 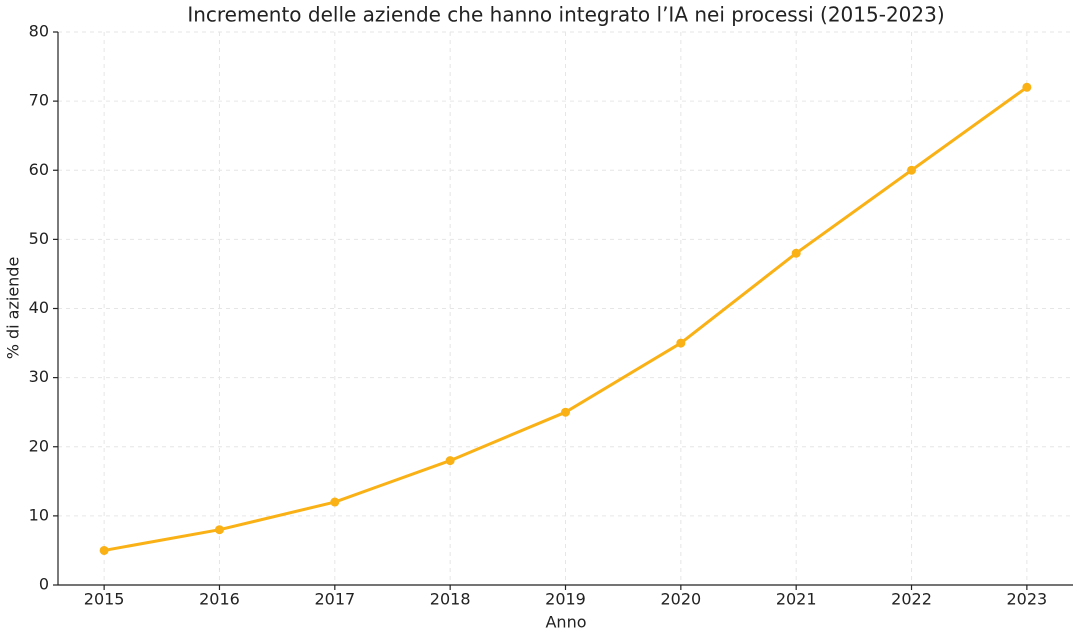 What do you see at coordinates (680, 599) in the screenshot?
I see `x-tick-label: 2020` at bounding box center [680, 599].